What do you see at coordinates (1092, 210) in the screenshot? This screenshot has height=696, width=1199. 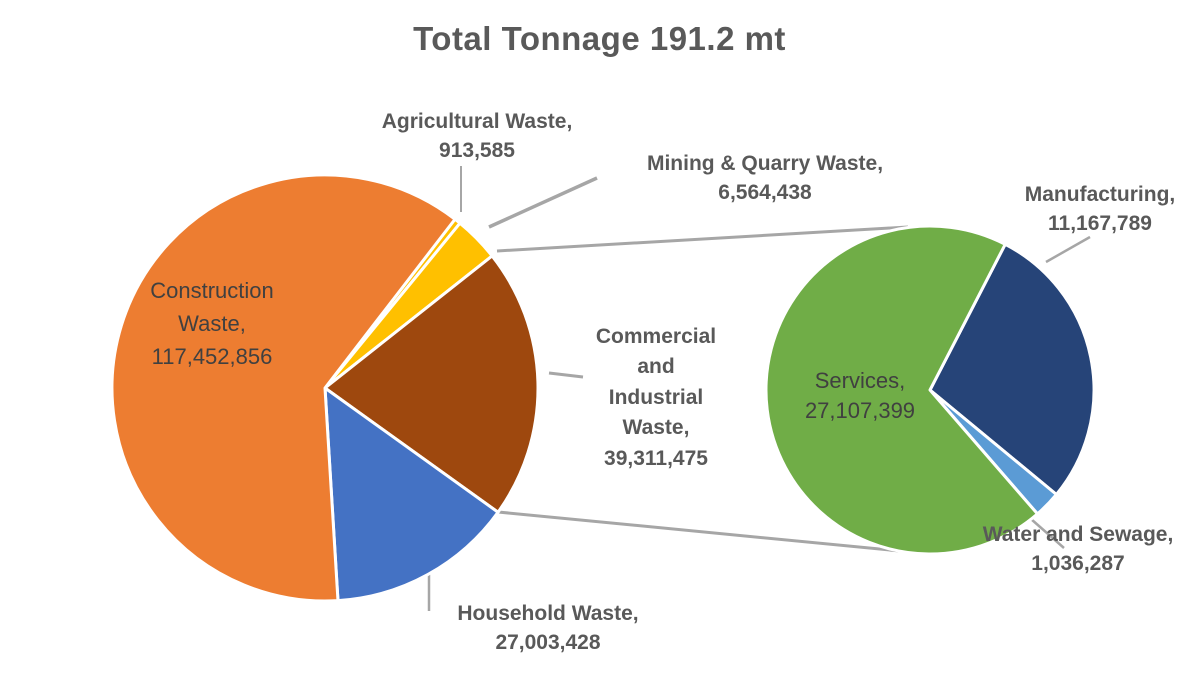 I see `label-manufacturing: Manufacturing, 11,167,789` at bounding box center [1092, 210].